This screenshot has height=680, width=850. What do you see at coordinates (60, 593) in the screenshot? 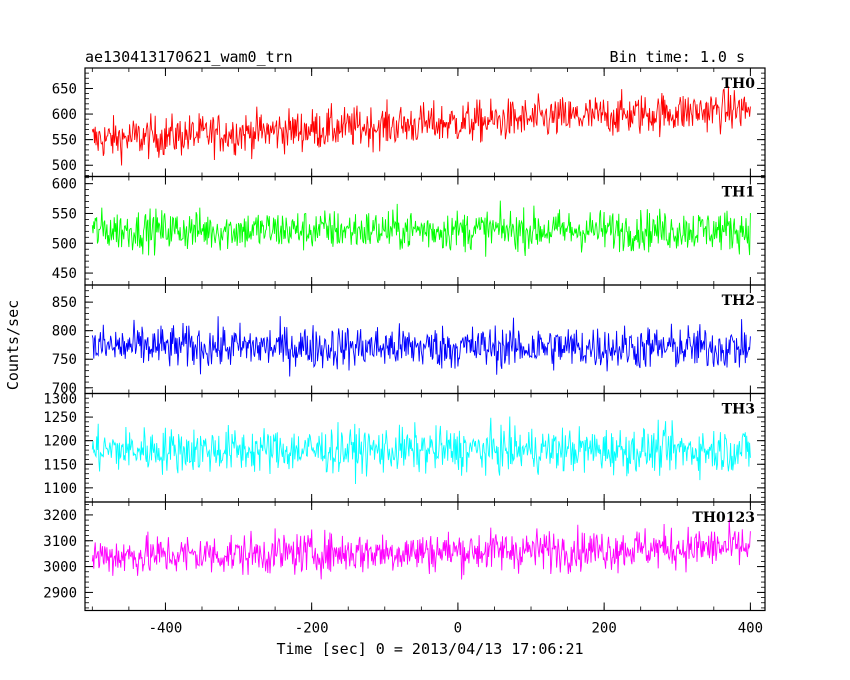
I see `y-tick-label: 2900` at bounding box center [60, 593].